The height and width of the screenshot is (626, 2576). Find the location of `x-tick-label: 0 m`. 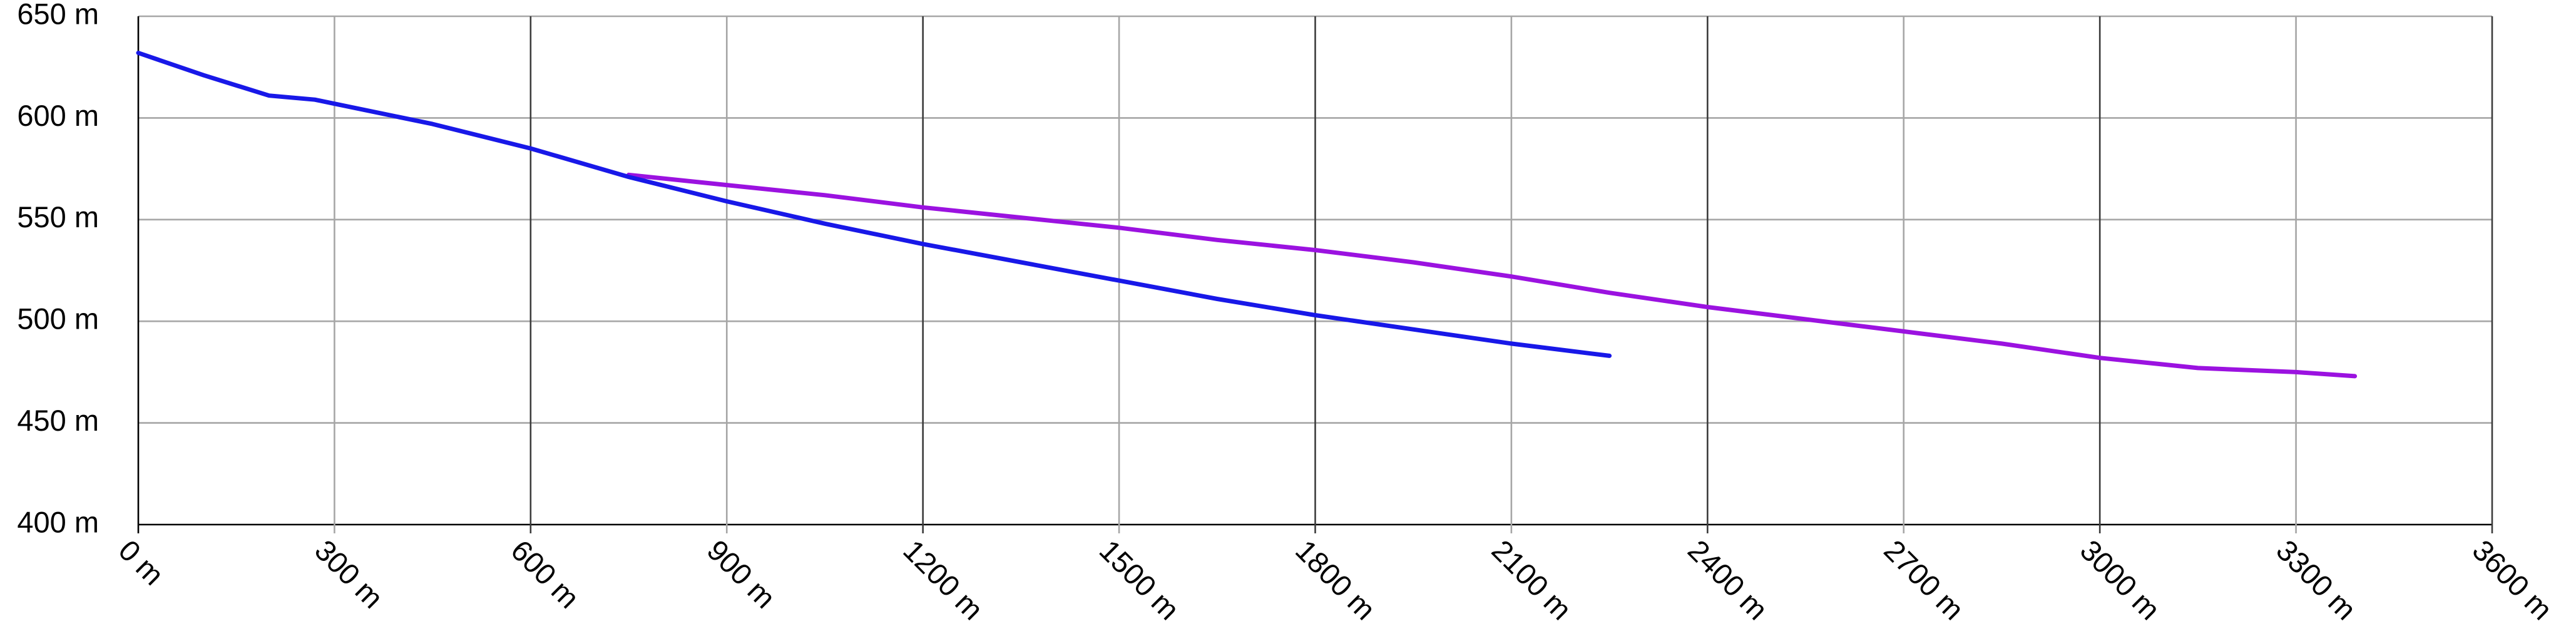

x-tick-label: 0 m is located at coordinates (142, 562).